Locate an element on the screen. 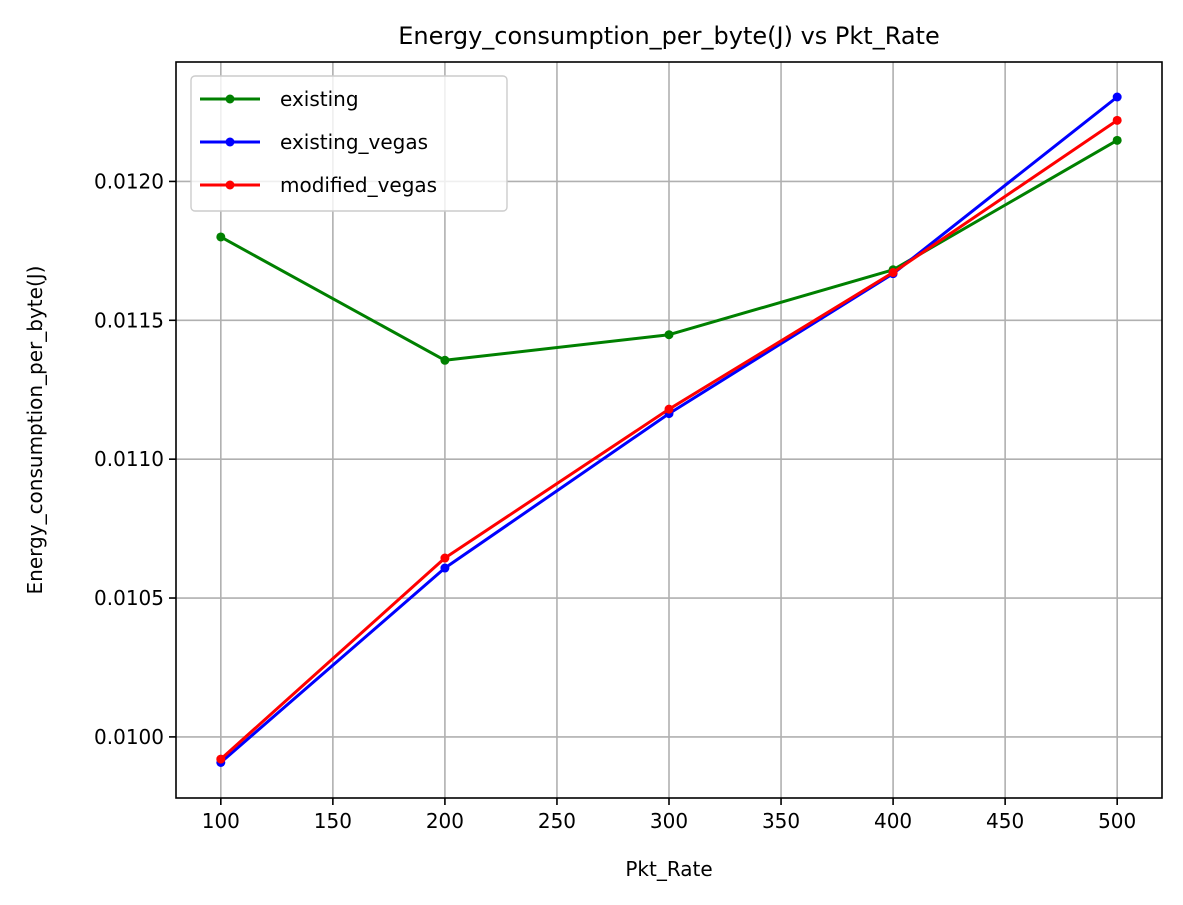 This screenshot has width=1183, height=905. legend-label-existing_vegas: existing_vegas is located at coordinates (354, 142).